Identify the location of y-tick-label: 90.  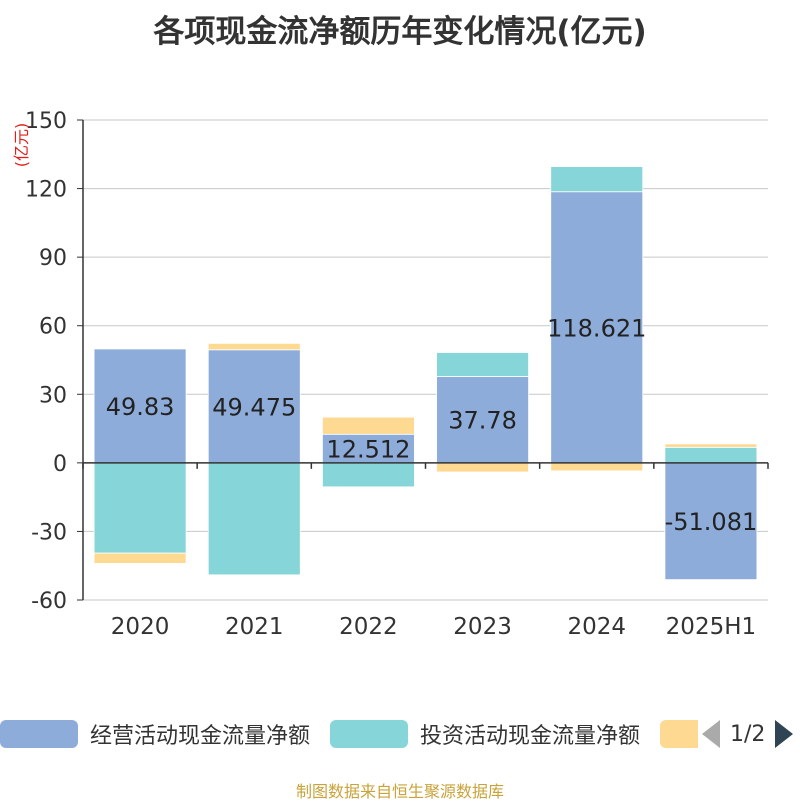
(53, 258).